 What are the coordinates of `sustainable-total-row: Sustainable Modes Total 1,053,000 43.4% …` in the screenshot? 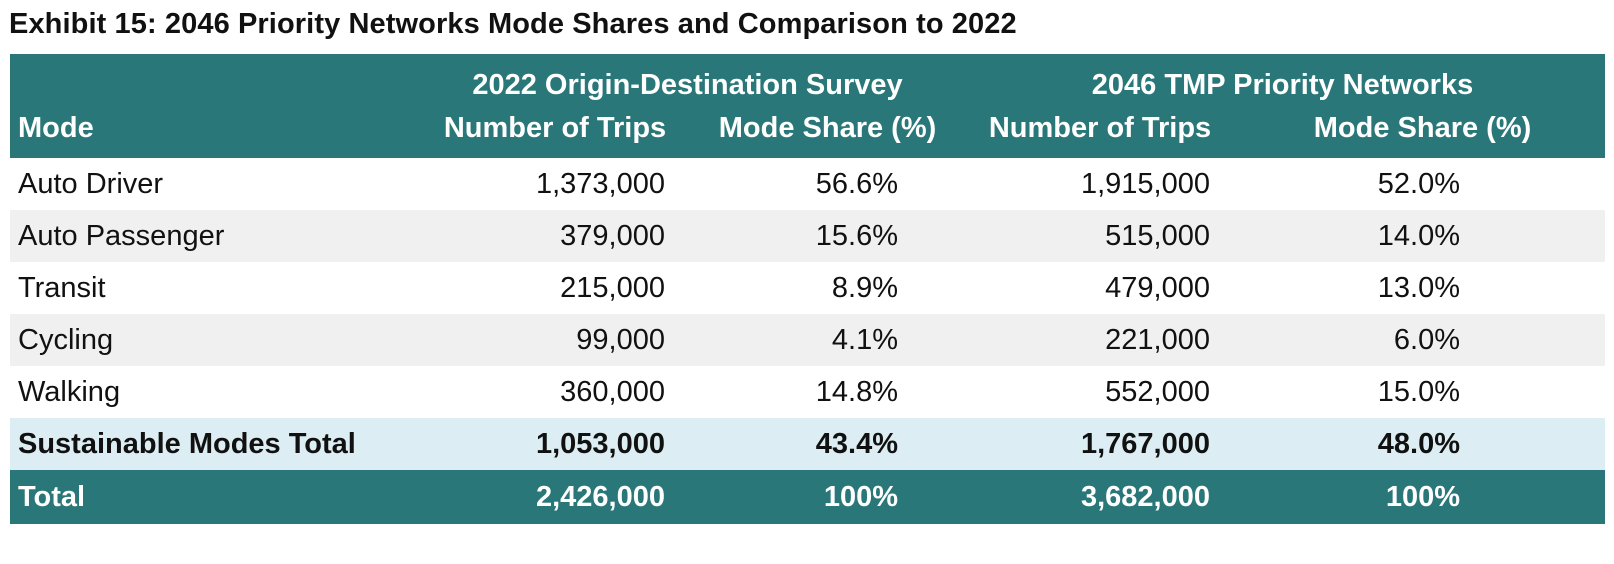 It's located at (808, 444).